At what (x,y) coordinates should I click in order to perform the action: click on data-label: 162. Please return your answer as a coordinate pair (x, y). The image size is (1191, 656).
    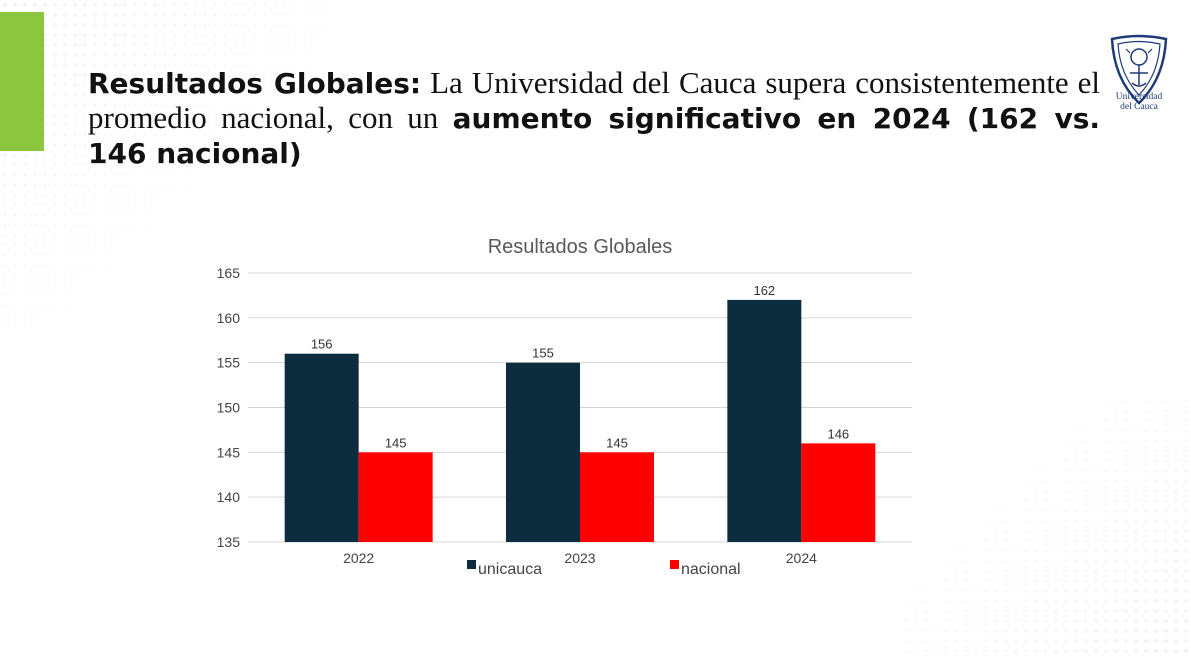
    Looking at the image, I should click on (764, 290).